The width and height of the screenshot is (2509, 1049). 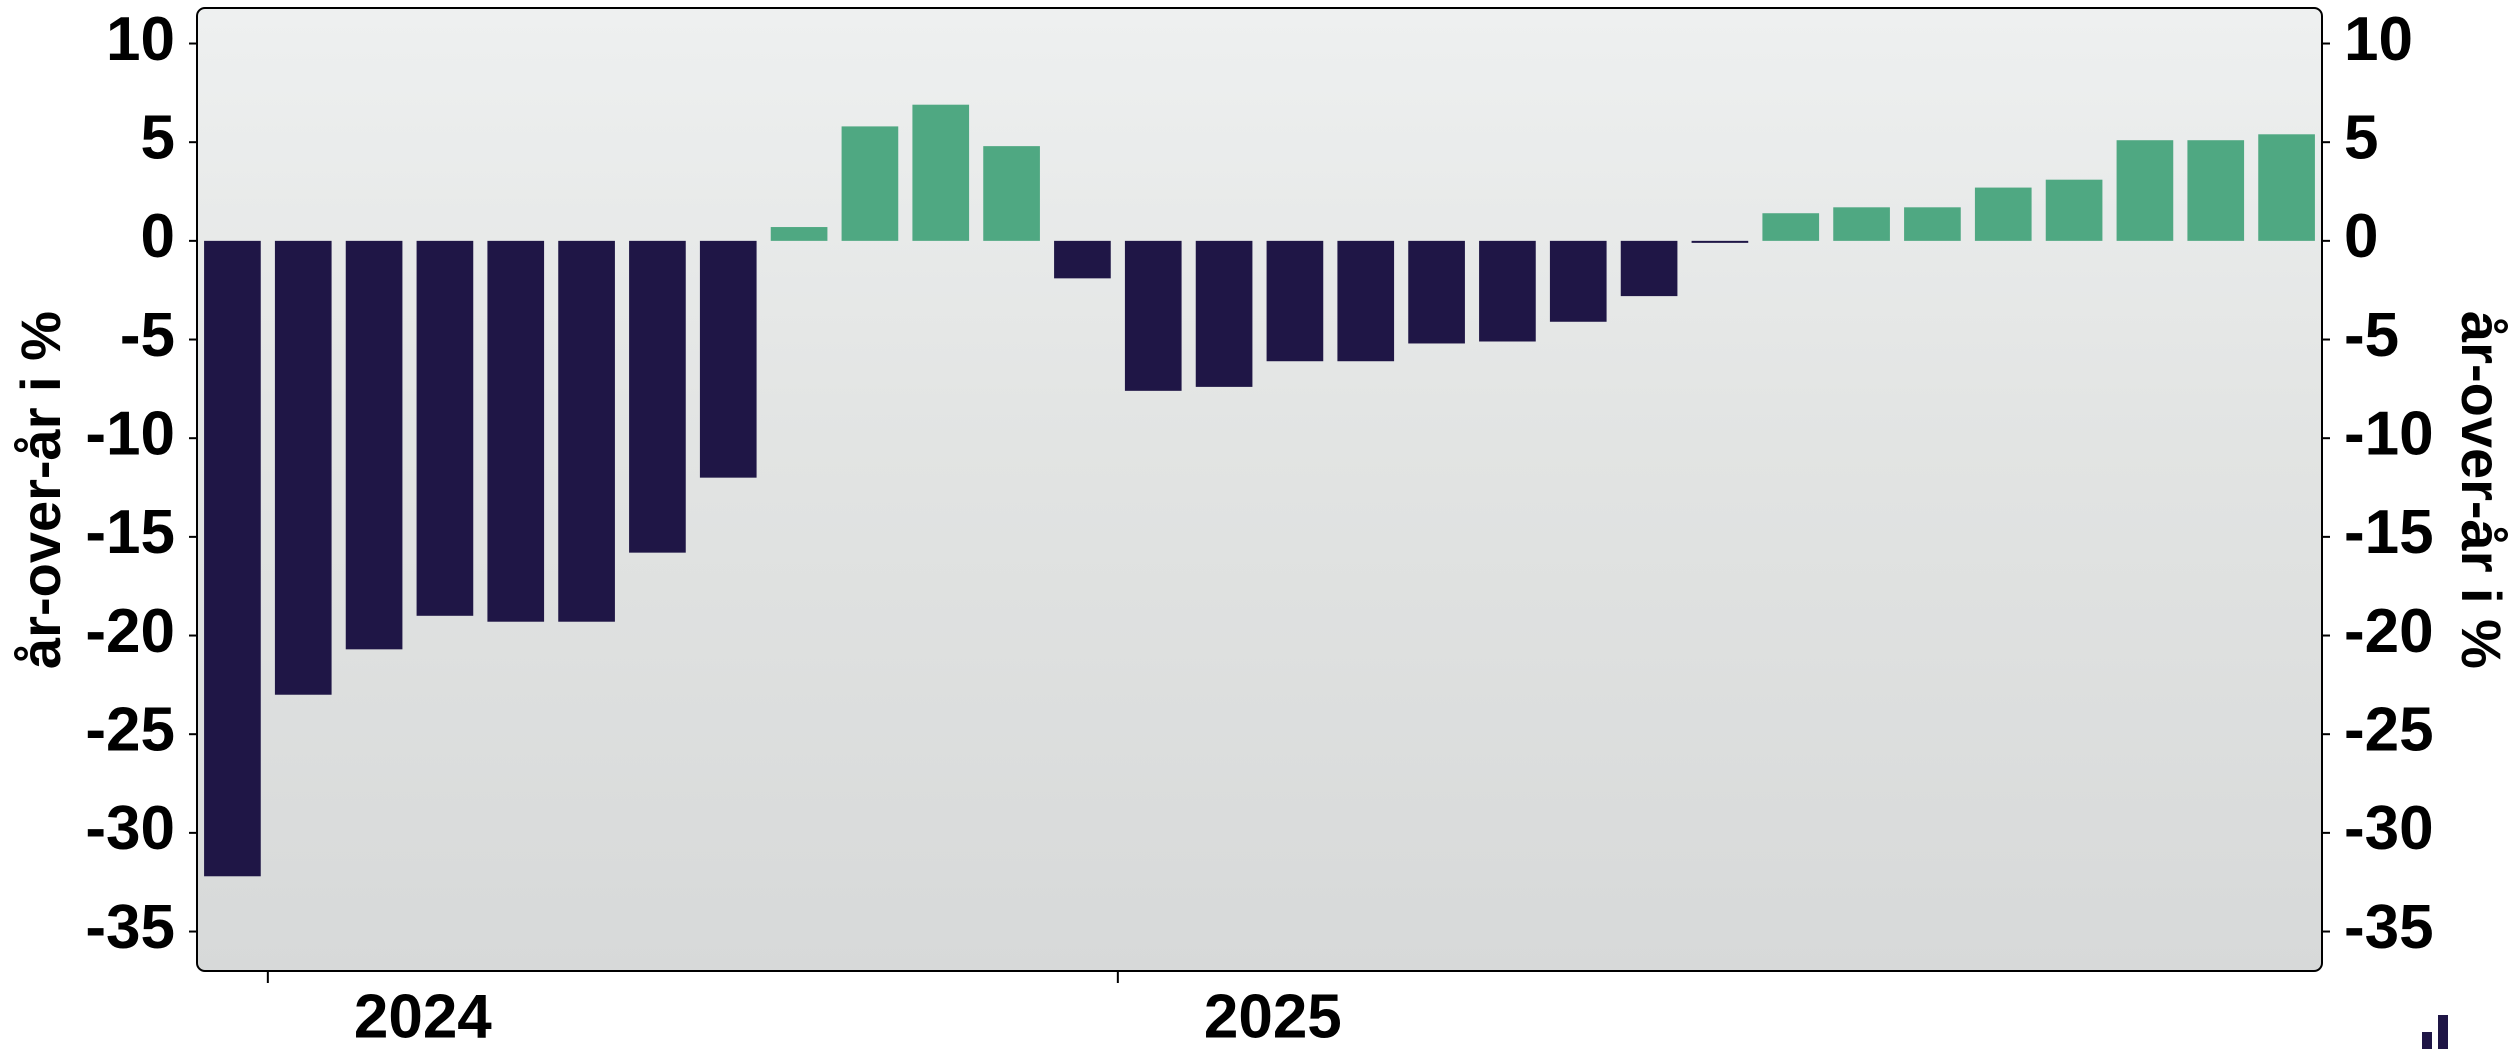 What do you see at coordinates (423, 1015) in the screenshot?
I see `x-tick-label: 2024` at bounding box center [423, 1015].